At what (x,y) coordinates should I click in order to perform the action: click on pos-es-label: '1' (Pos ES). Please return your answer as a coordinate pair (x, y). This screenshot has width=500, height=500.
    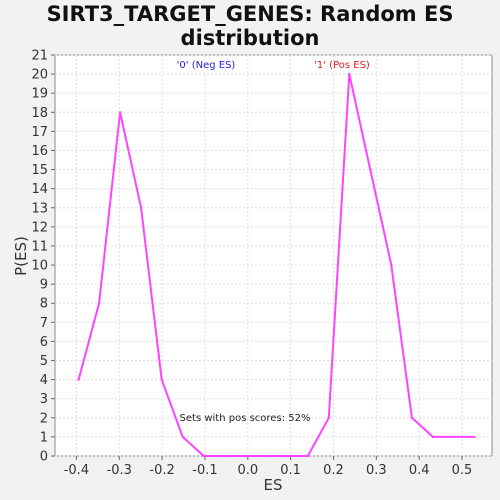
    Looking at the image, I should click on (342, 65).